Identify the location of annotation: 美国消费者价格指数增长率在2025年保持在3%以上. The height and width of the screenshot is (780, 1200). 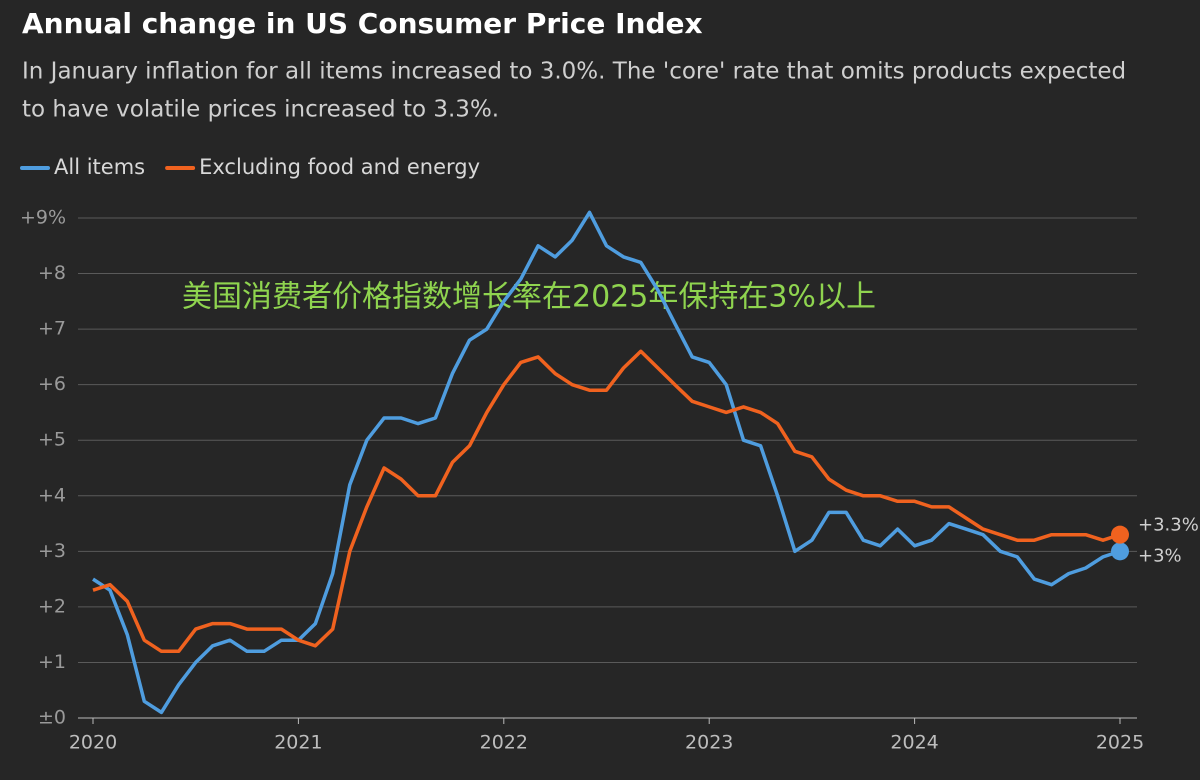
(529, 297).